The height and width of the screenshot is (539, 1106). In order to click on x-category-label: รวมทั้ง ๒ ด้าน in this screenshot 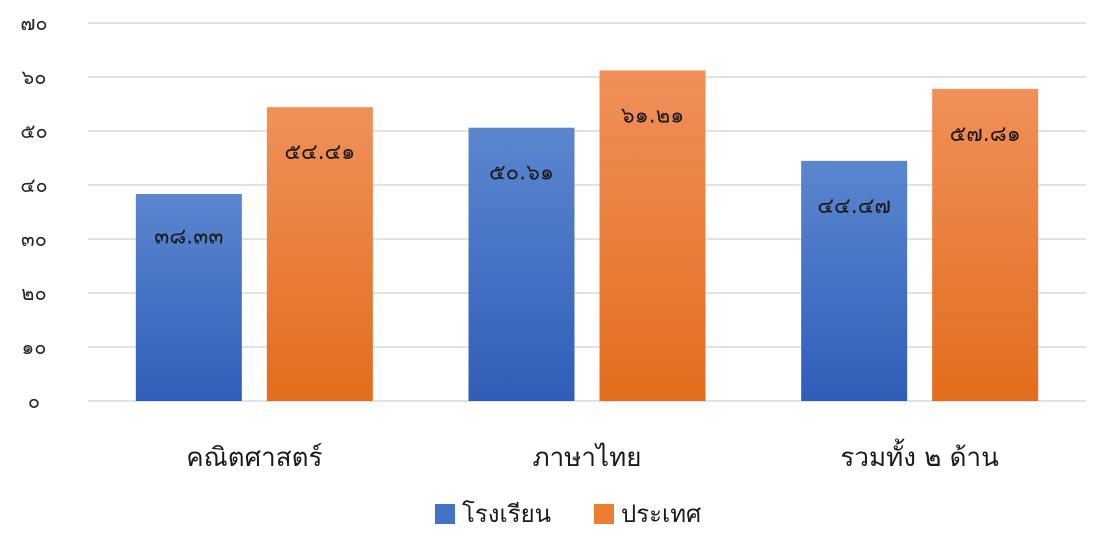, I will do `click(919, 455)`.